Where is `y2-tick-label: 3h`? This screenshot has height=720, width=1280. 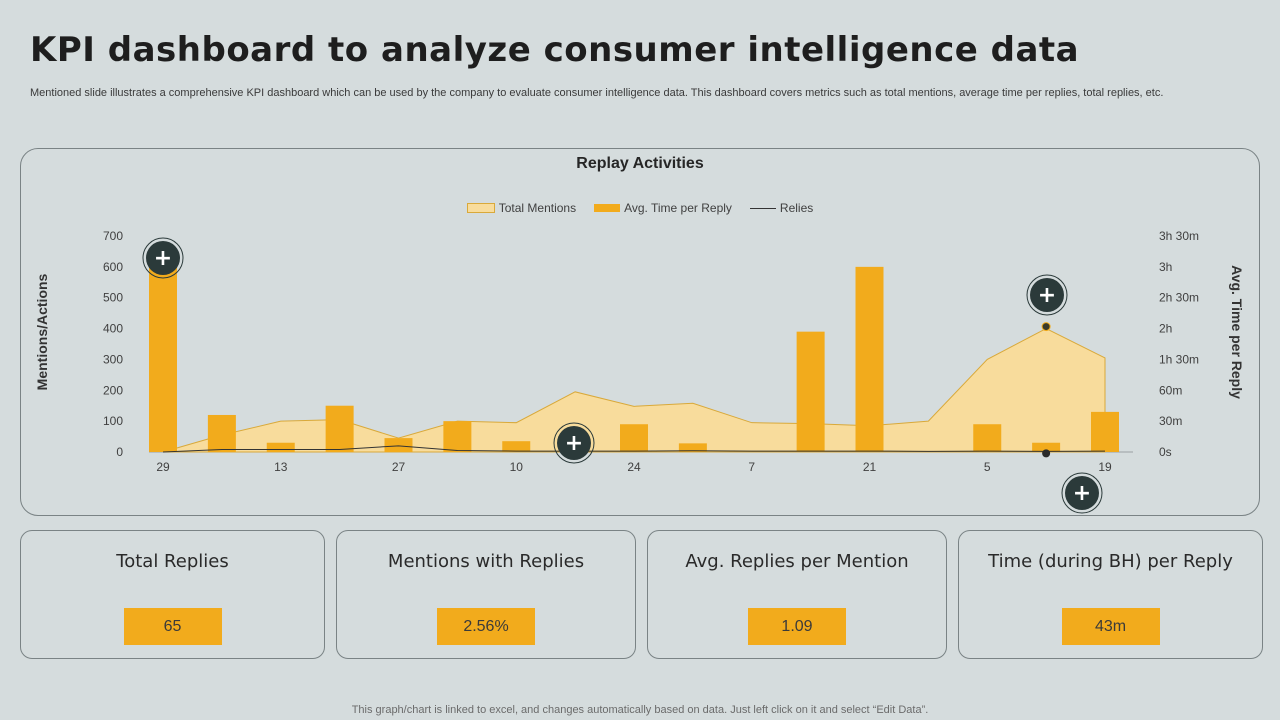 y2-tick-label: 3h is located at coordinates (1165, 267).